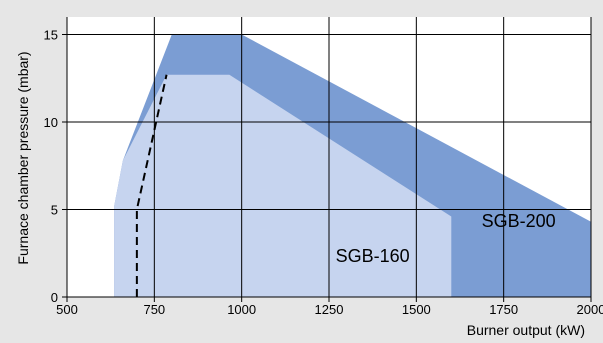  Describe the element at coordinates (590, 309) in the screenshot. I see `x-tick-label: 2000` at that location.